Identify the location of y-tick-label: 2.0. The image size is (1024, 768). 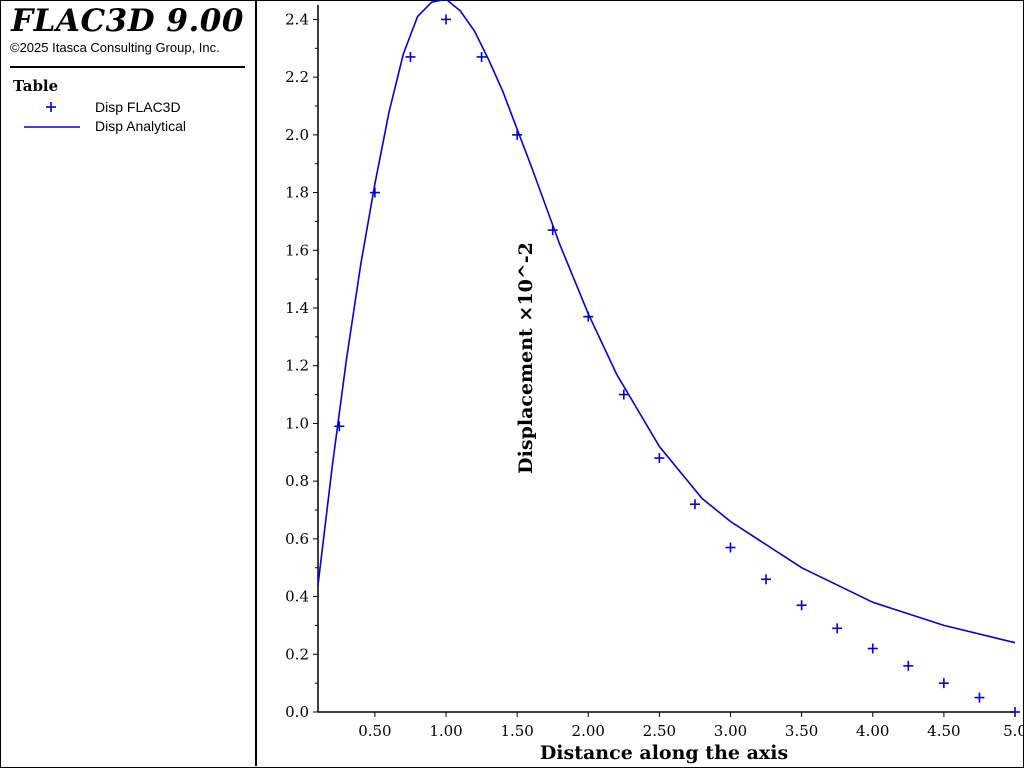
(297, 135).